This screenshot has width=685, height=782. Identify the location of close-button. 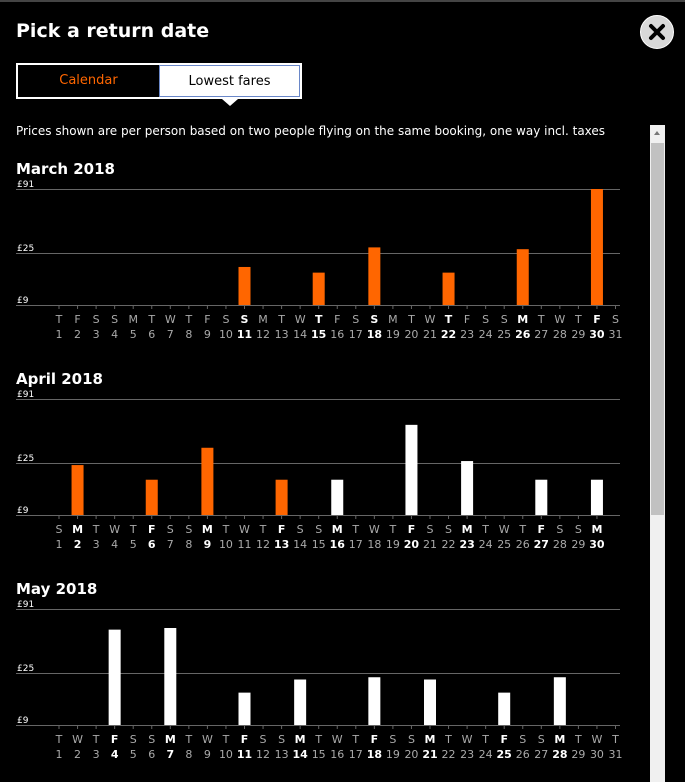
(657, 32).